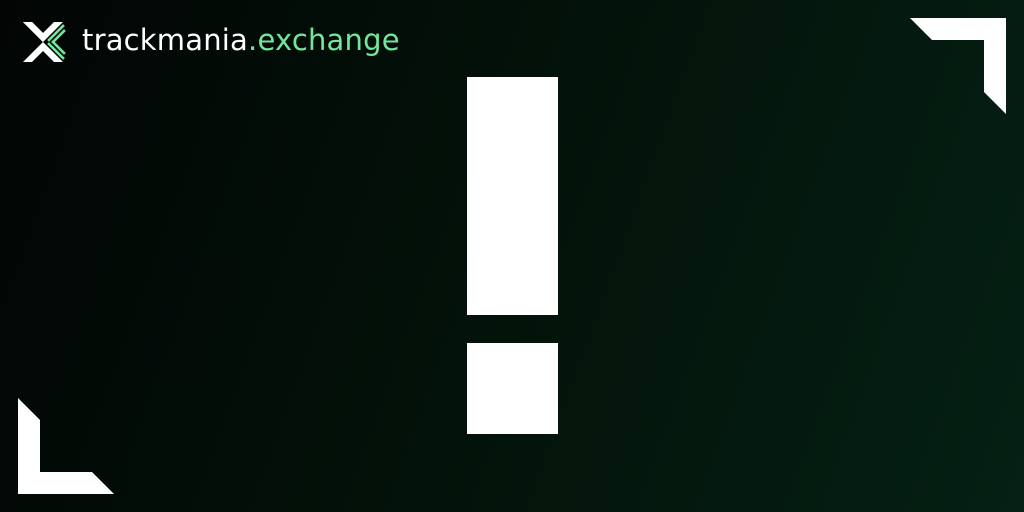 Image resolution: width=1024 pixels, height=512 pixels. Describe the element at coordinates (165, 40) in the screenshot. I see `brand-name: trackmania` at that location.